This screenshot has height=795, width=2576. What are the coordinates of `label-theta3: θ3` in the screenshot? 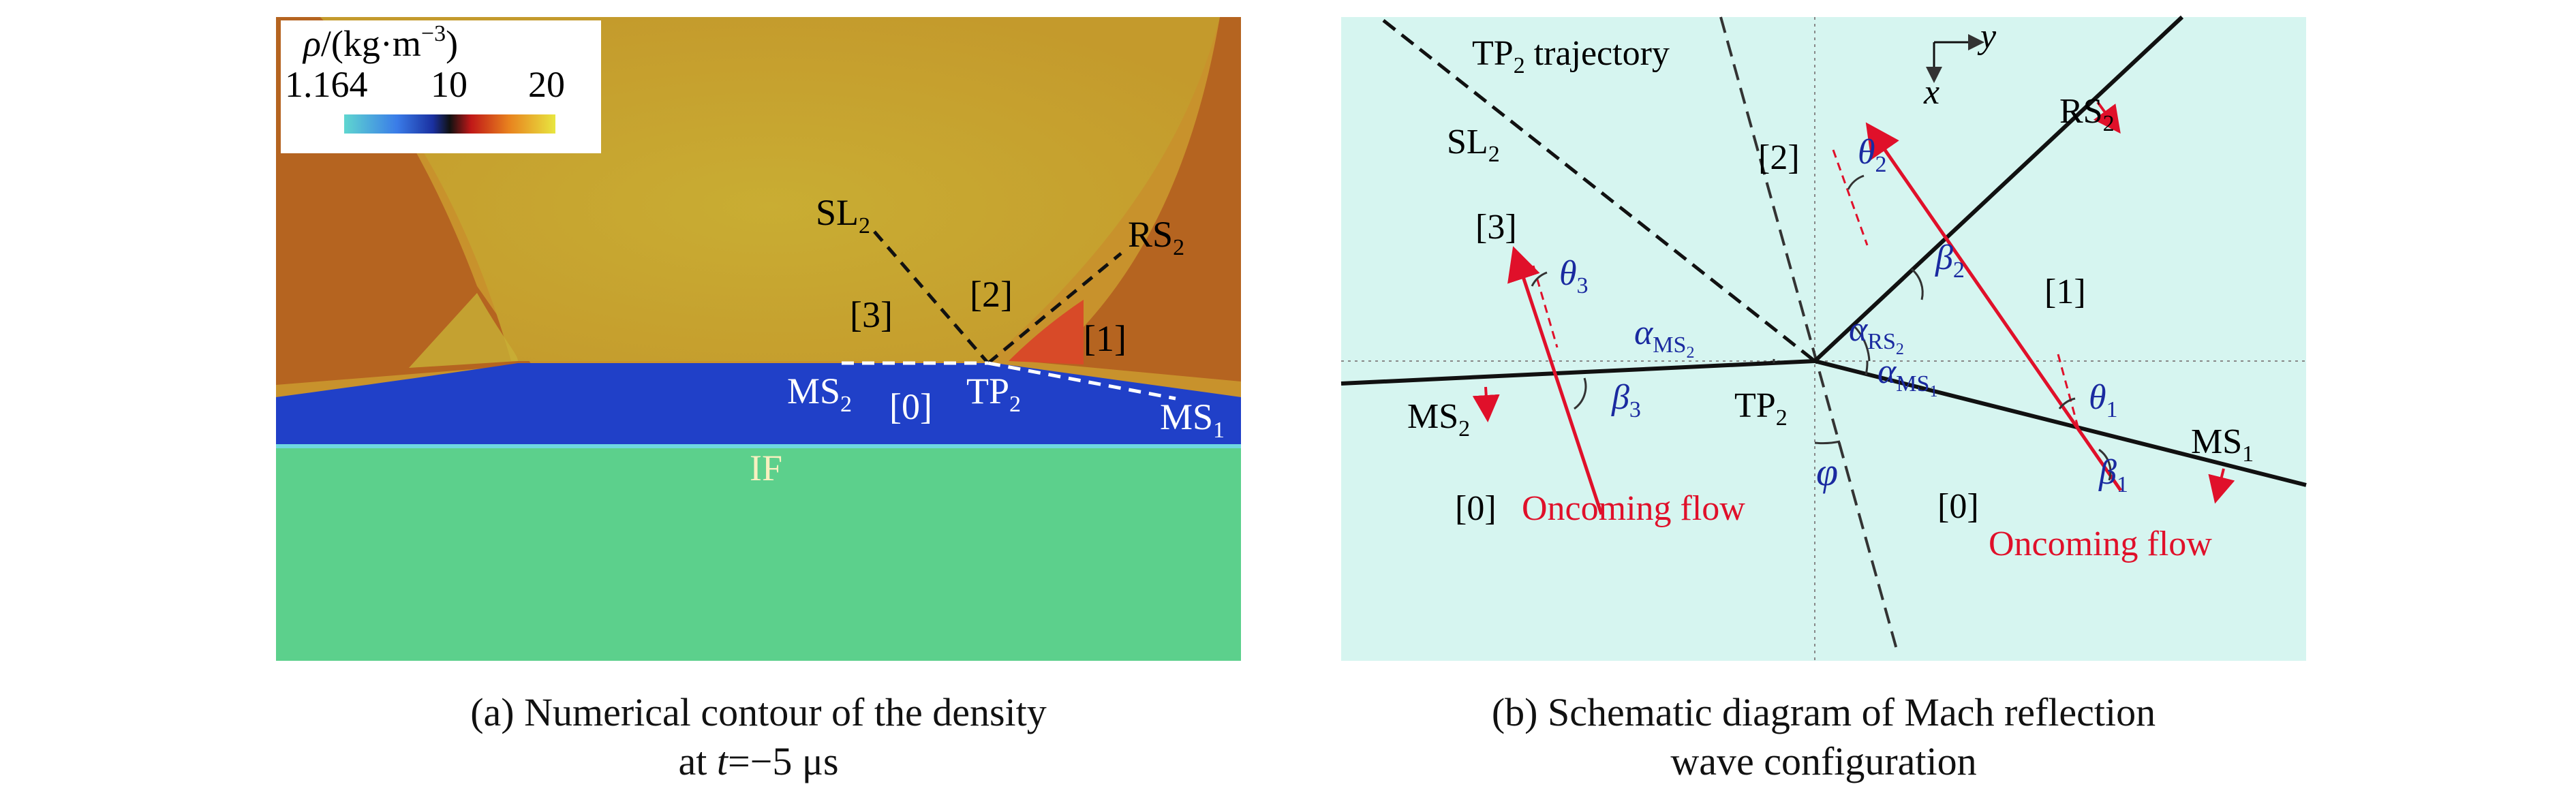 It's located at (1574, 276).